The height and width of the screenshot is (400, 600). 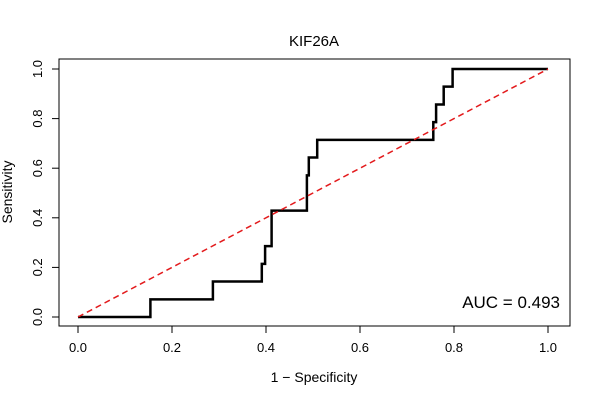 I want to click on x-tick-label: 1.0, so click(x=548, y=347).